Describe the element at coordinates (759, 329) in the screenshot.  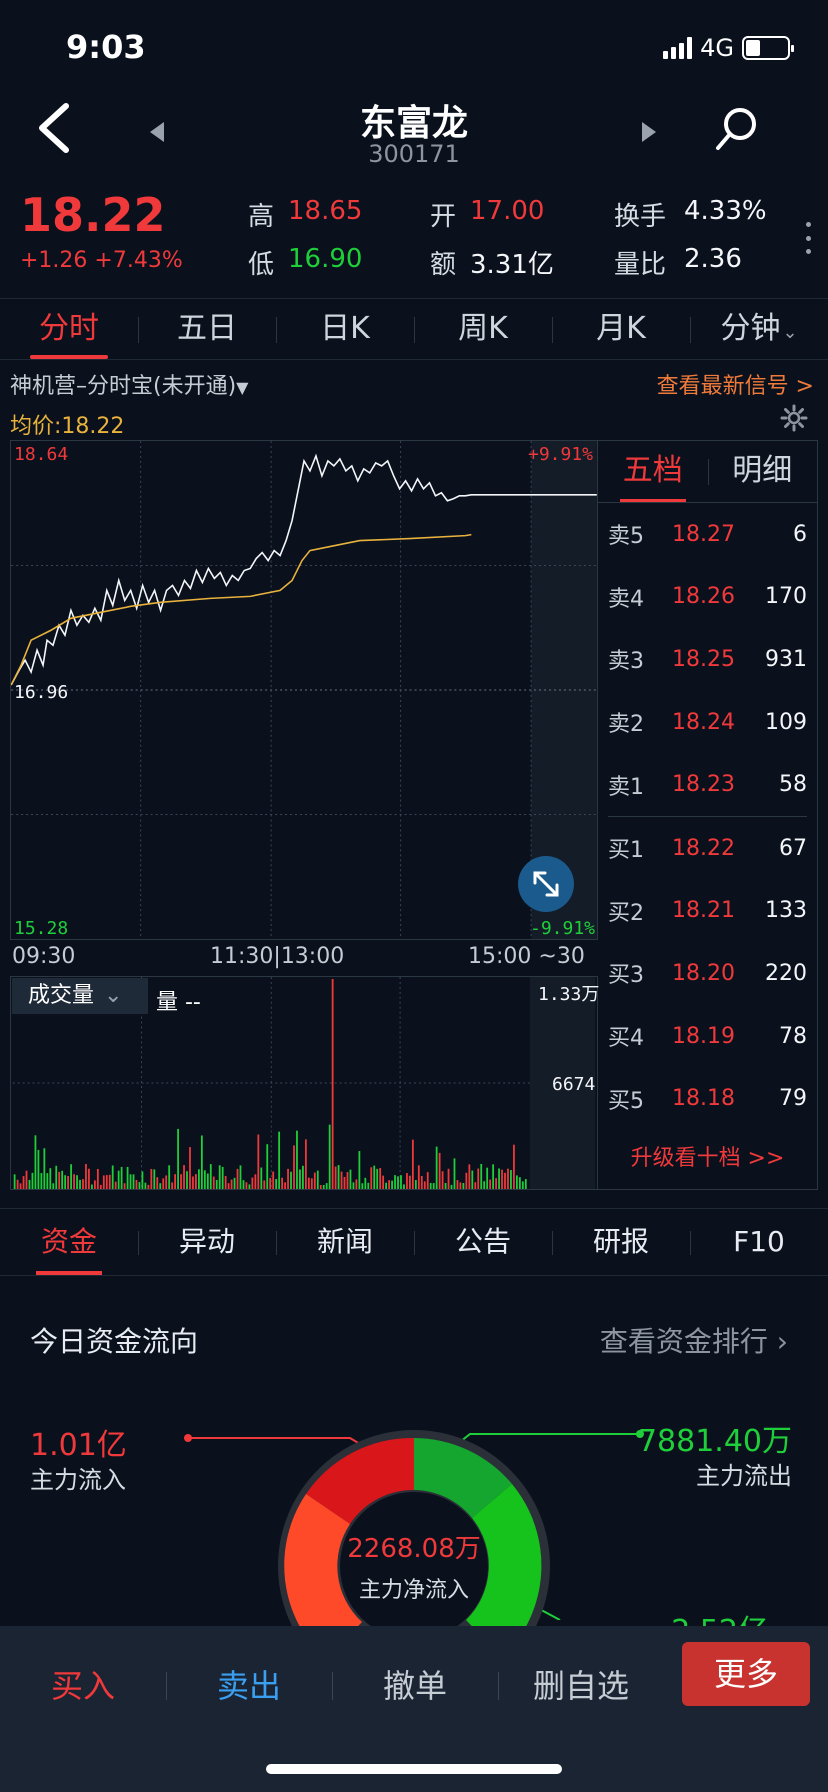
I see `tab-minute: 分钟 ⌄` at that location.